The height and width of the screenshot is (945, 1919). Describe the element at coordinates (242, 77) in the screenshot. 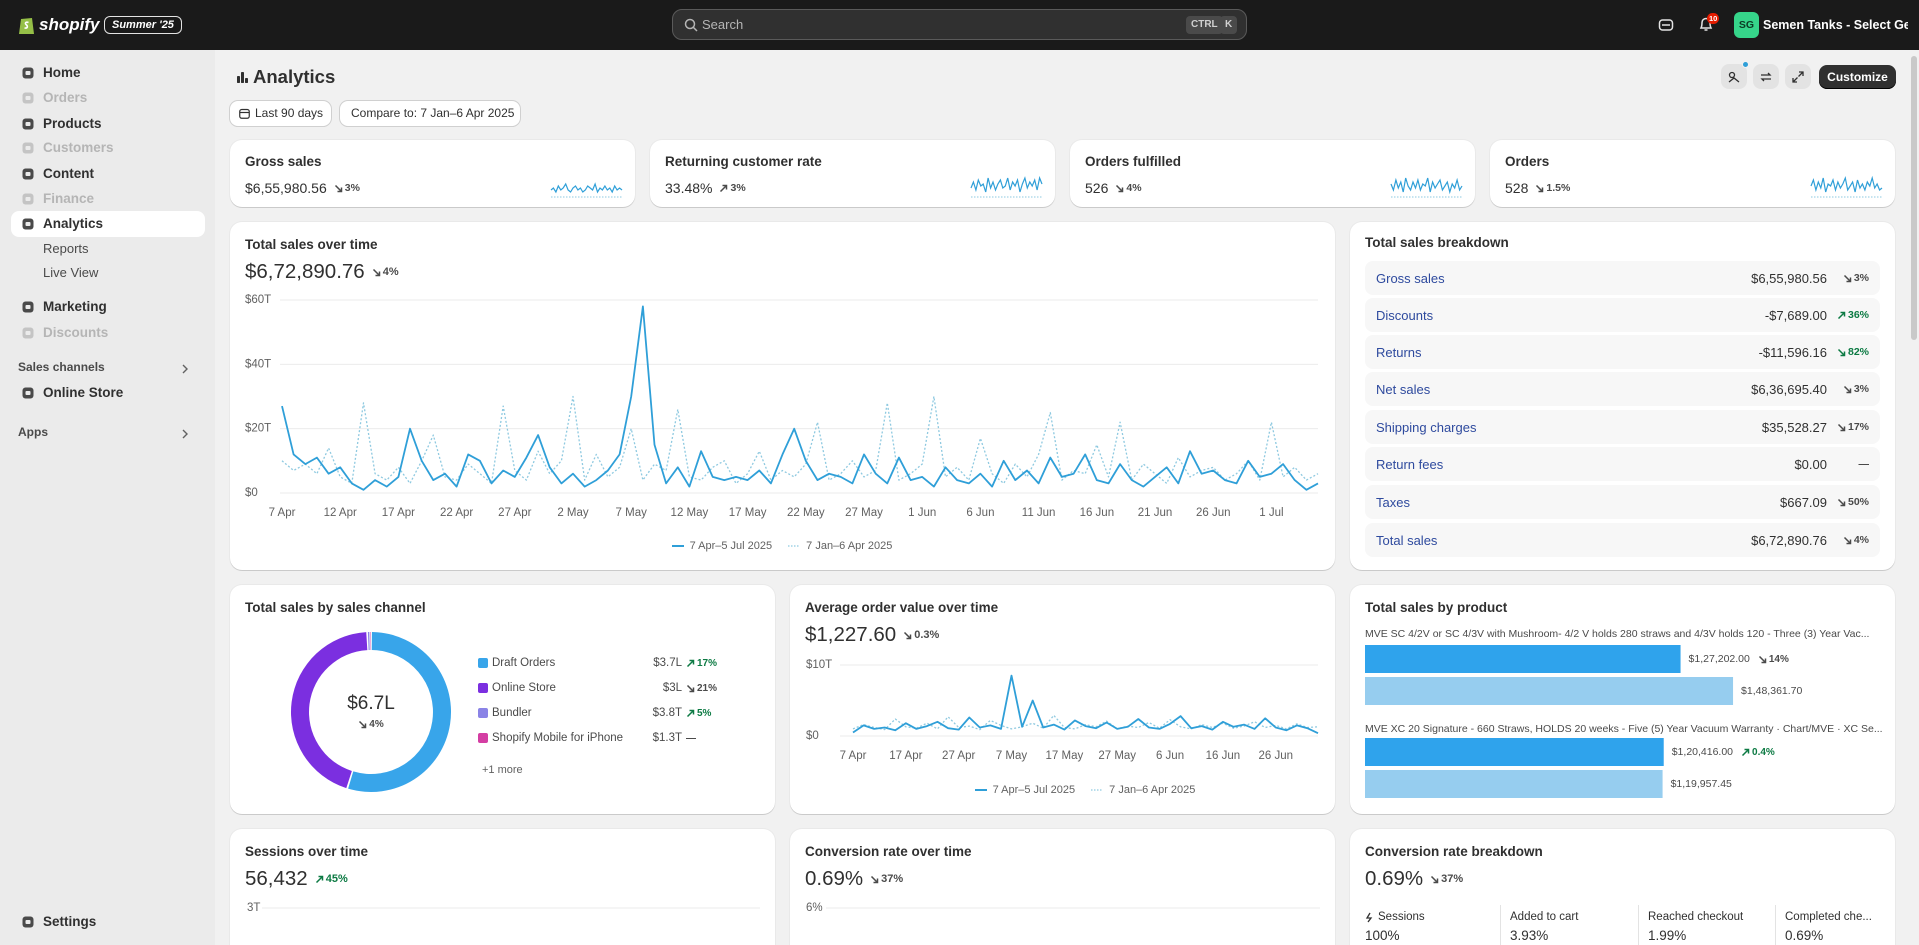

I see `analytics-icon` at that location.